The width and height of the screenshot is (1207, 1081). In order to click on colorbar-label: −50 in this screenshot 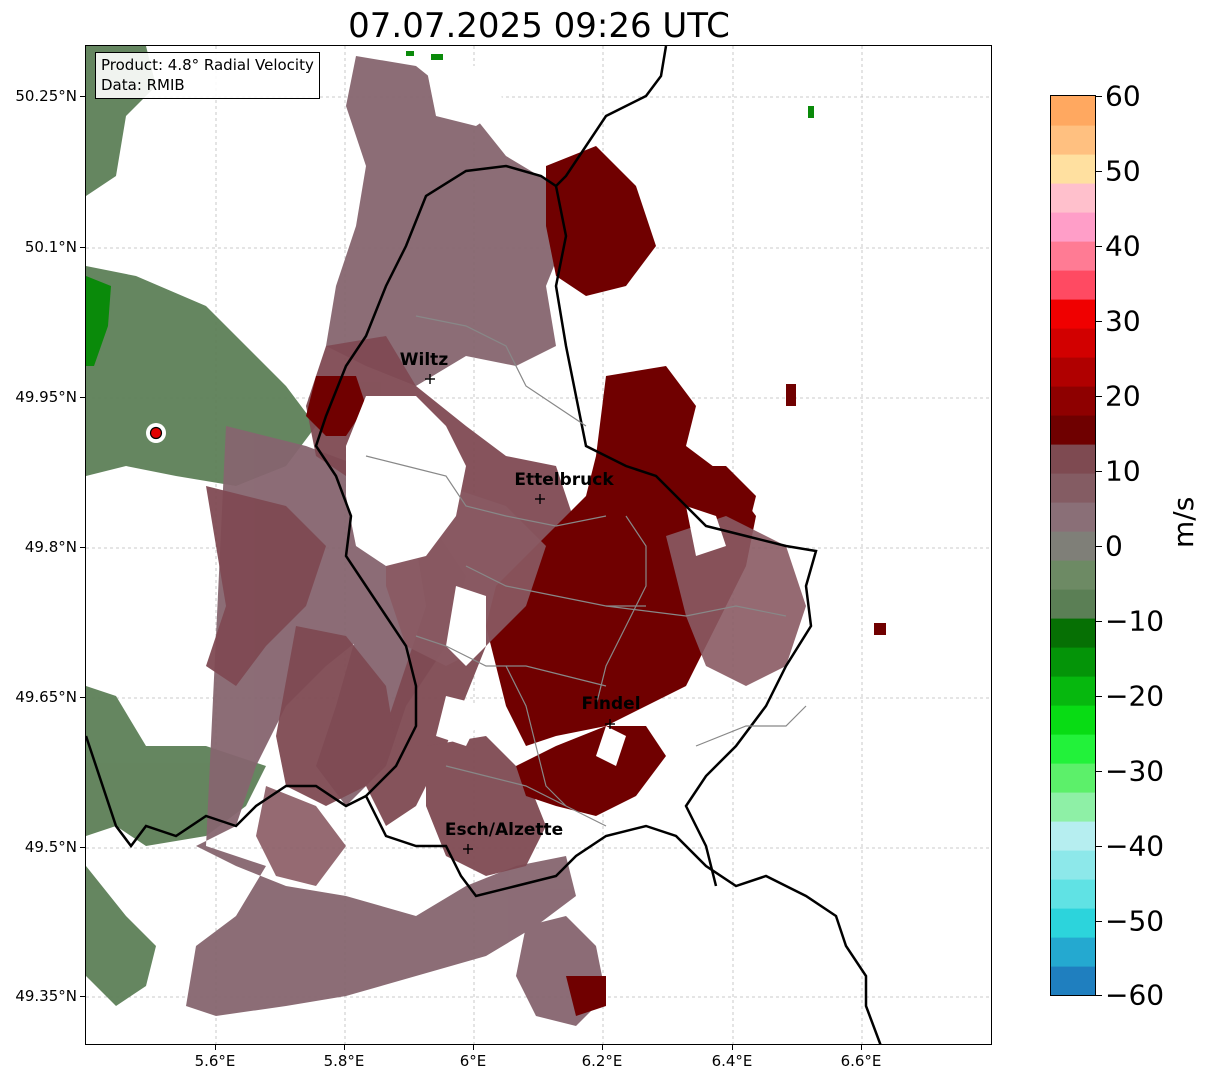, I will do `click(1135, 921)`.